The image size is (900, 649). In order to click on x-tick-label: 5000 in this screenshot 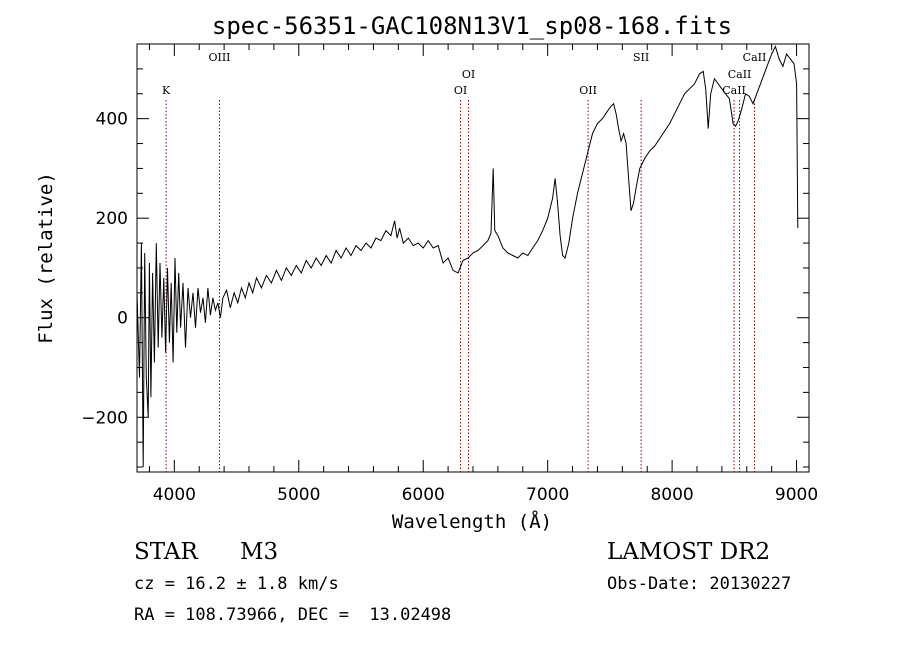, I will do `click(298, 495)`.